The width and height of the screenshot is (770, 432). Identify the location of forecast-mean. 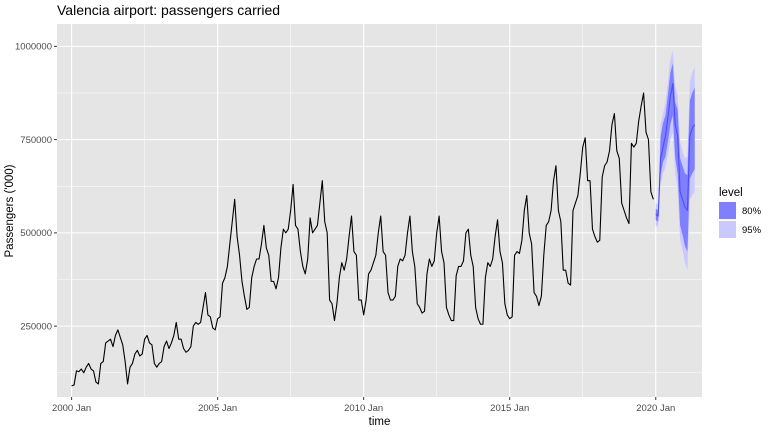
(675, 150).